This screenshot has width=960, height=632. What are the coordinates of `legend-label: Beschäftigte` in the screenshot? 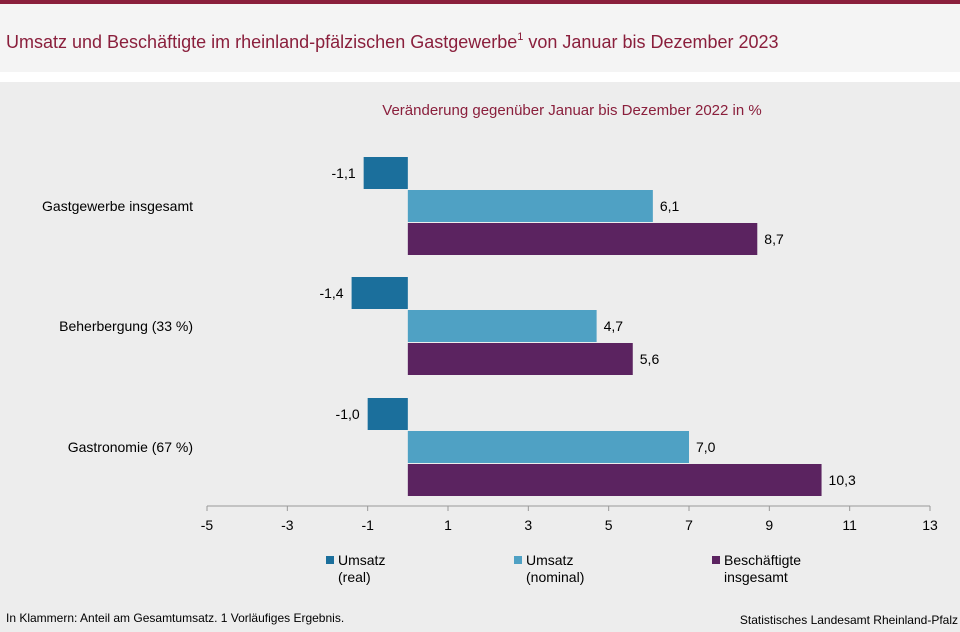 It's located at (763, 560).